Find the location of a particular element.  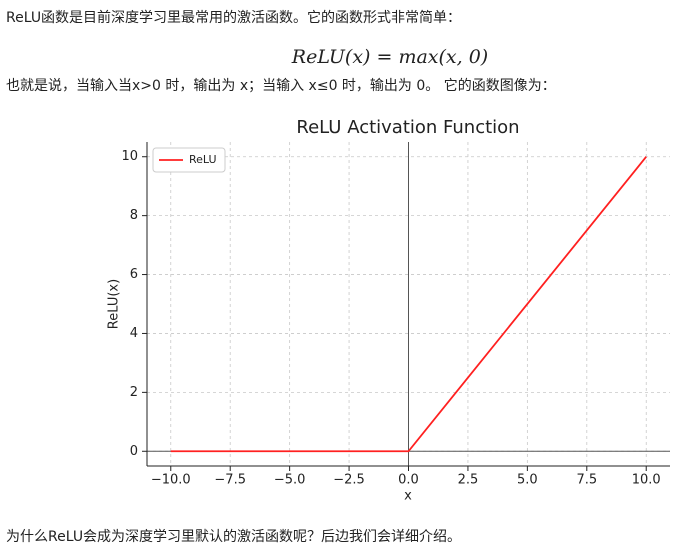

paragraph: 为什么ReLU会成为深度学习里默认的激活函数呢？后边我们会详细介绍。 is located at coordinates (233, 536).